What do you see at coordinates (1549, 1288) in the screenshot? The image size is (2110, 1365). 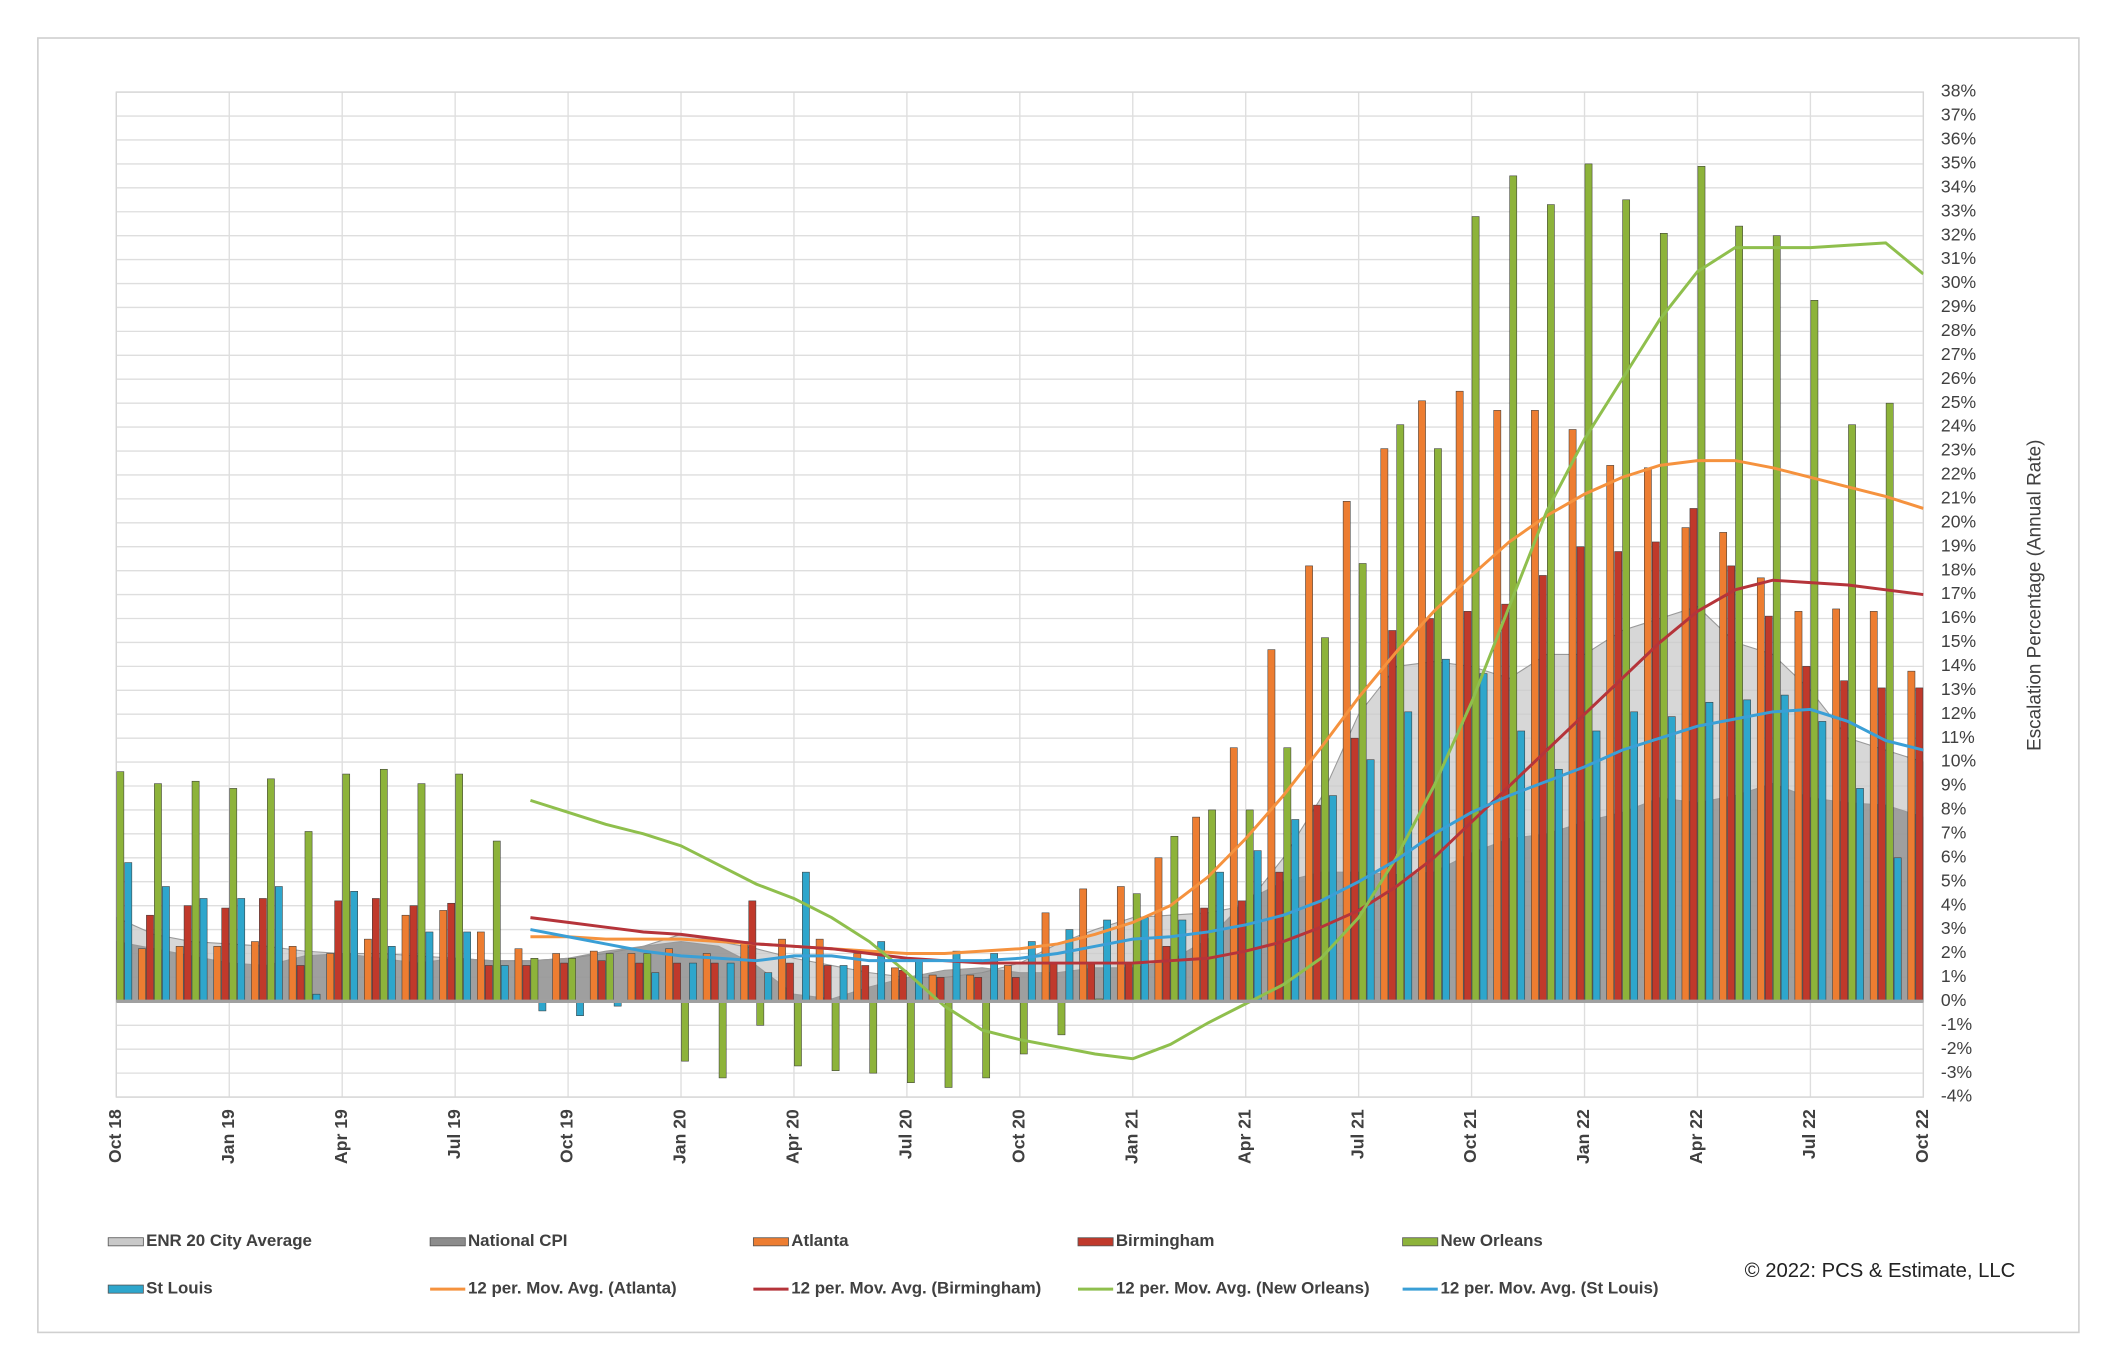 I see `legend-label: 12 per. Mov. Avg. (St Louis)` at bounding box center [1549, 1288].